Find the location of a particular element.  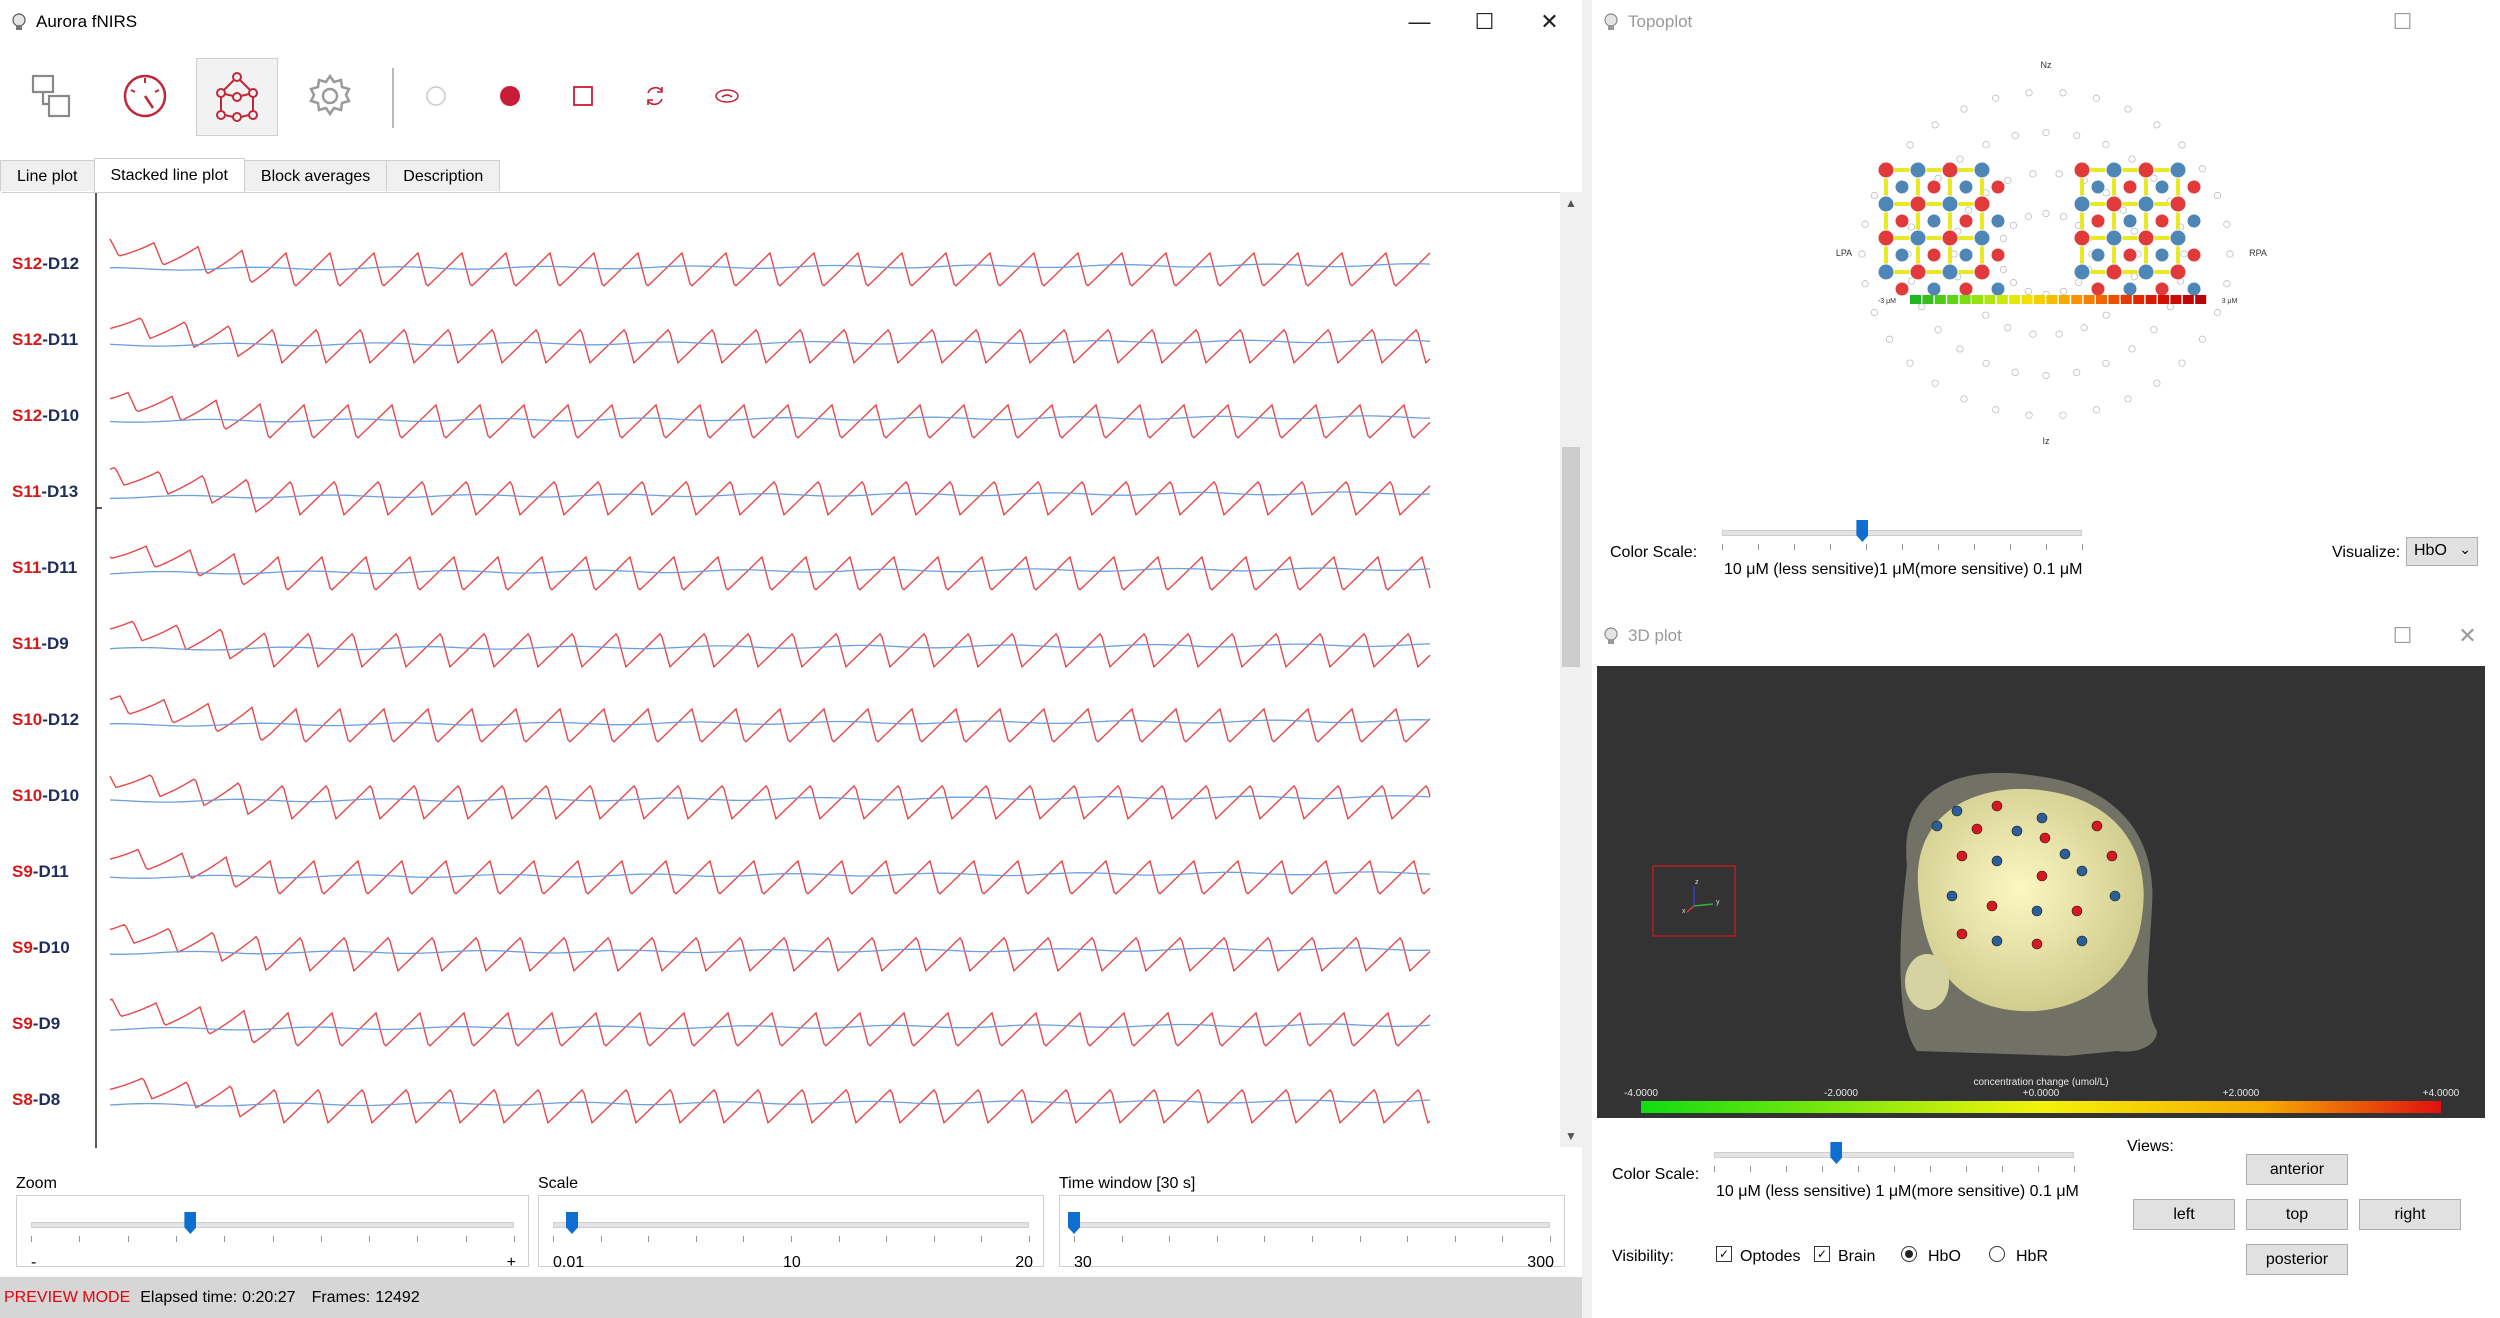

view-posterior-button: posterior is located at coordinates (2297, 1259).